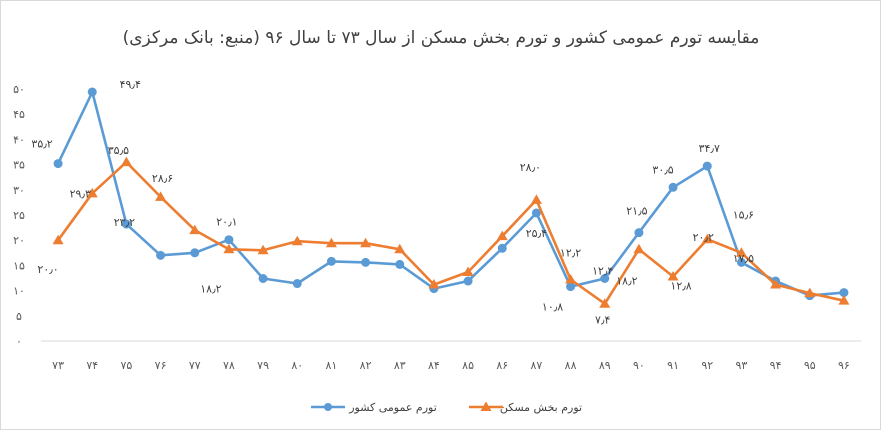  Describe the element at coordinates (80, 193) in the screenshot. I see `data-label: ۲۹٫۳` at that location.